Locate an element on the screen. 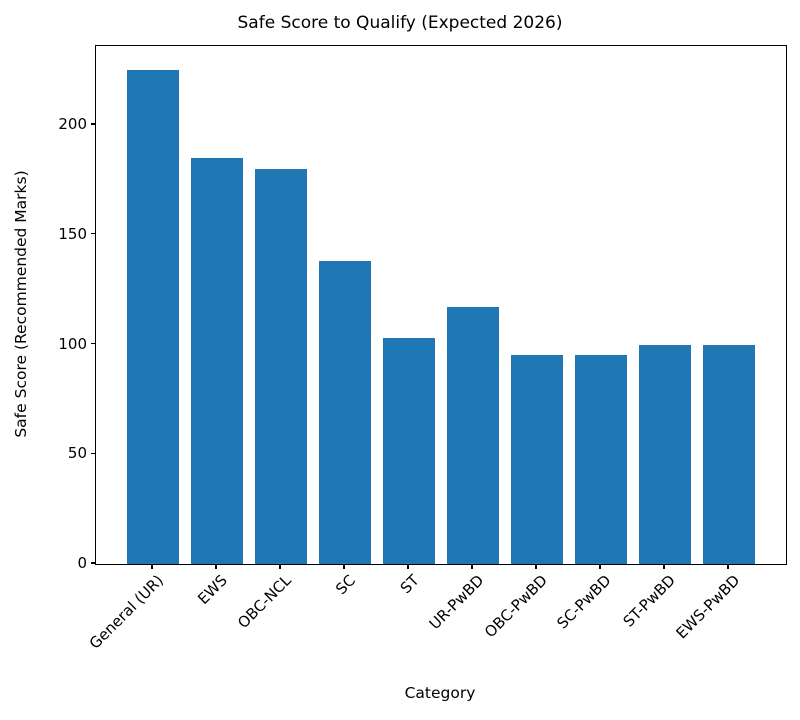 The image size is (800, 720). bar-sc-pwbd is located at coordinates (601, 459).